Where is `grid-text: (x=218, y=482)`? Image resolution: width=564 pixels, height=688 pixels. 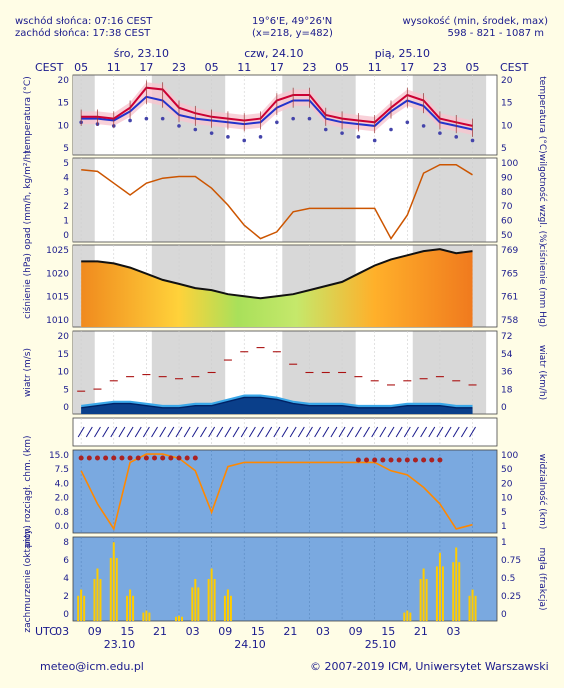 grid-text: (x=218, y=482) is located at coordinates (292, 33).